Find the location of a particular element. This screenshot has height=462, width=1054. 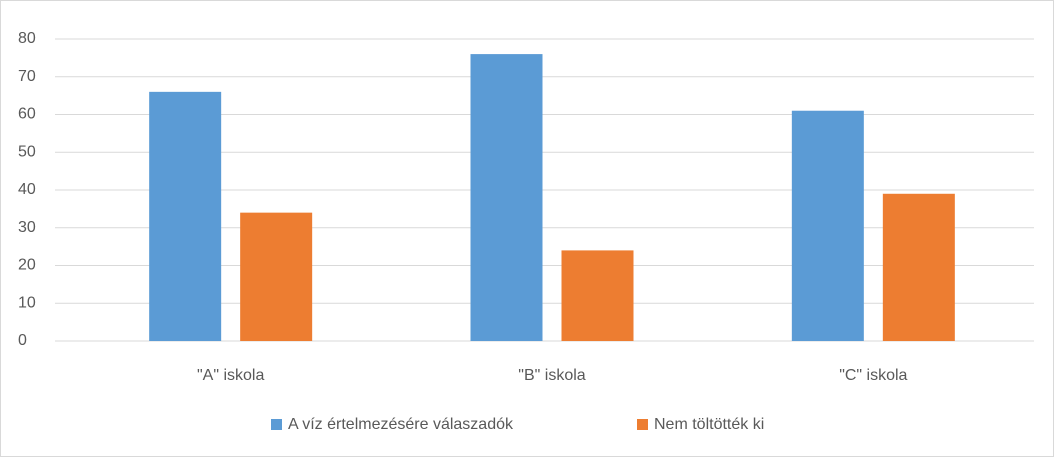

y-tick-label: 20 is located at coordinates (27, 265).